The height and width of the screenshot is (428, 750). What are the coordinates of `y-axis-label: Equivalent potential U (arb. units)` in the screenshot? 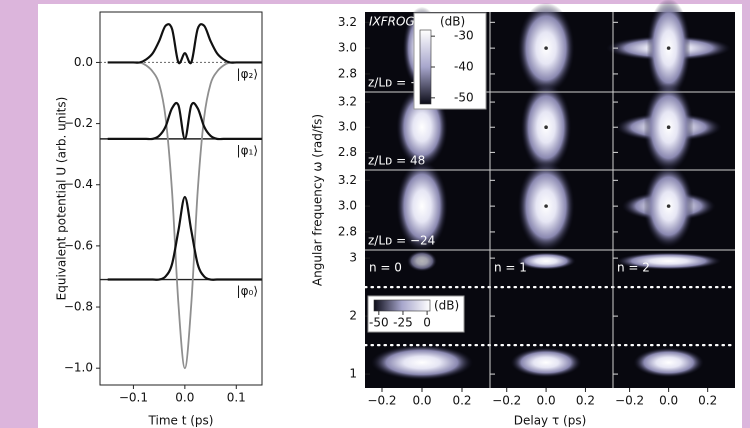 It's located at (62, 199).